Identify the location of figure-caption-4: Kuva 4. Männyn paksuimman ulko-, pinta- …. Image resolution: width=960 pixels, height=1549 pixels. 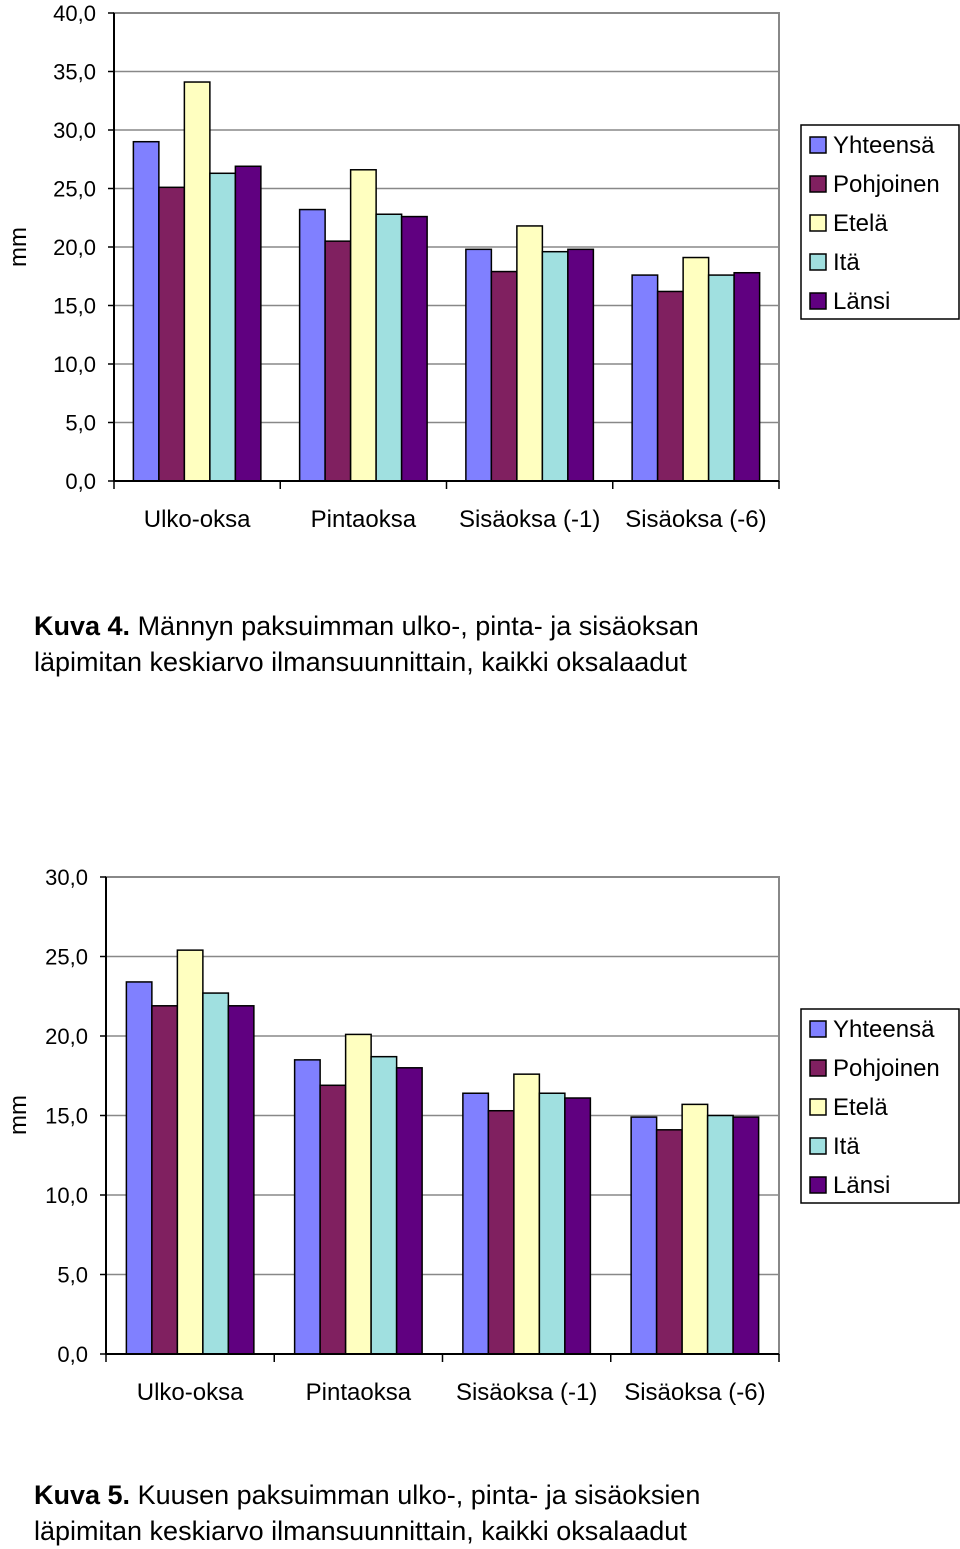
(366, 644).